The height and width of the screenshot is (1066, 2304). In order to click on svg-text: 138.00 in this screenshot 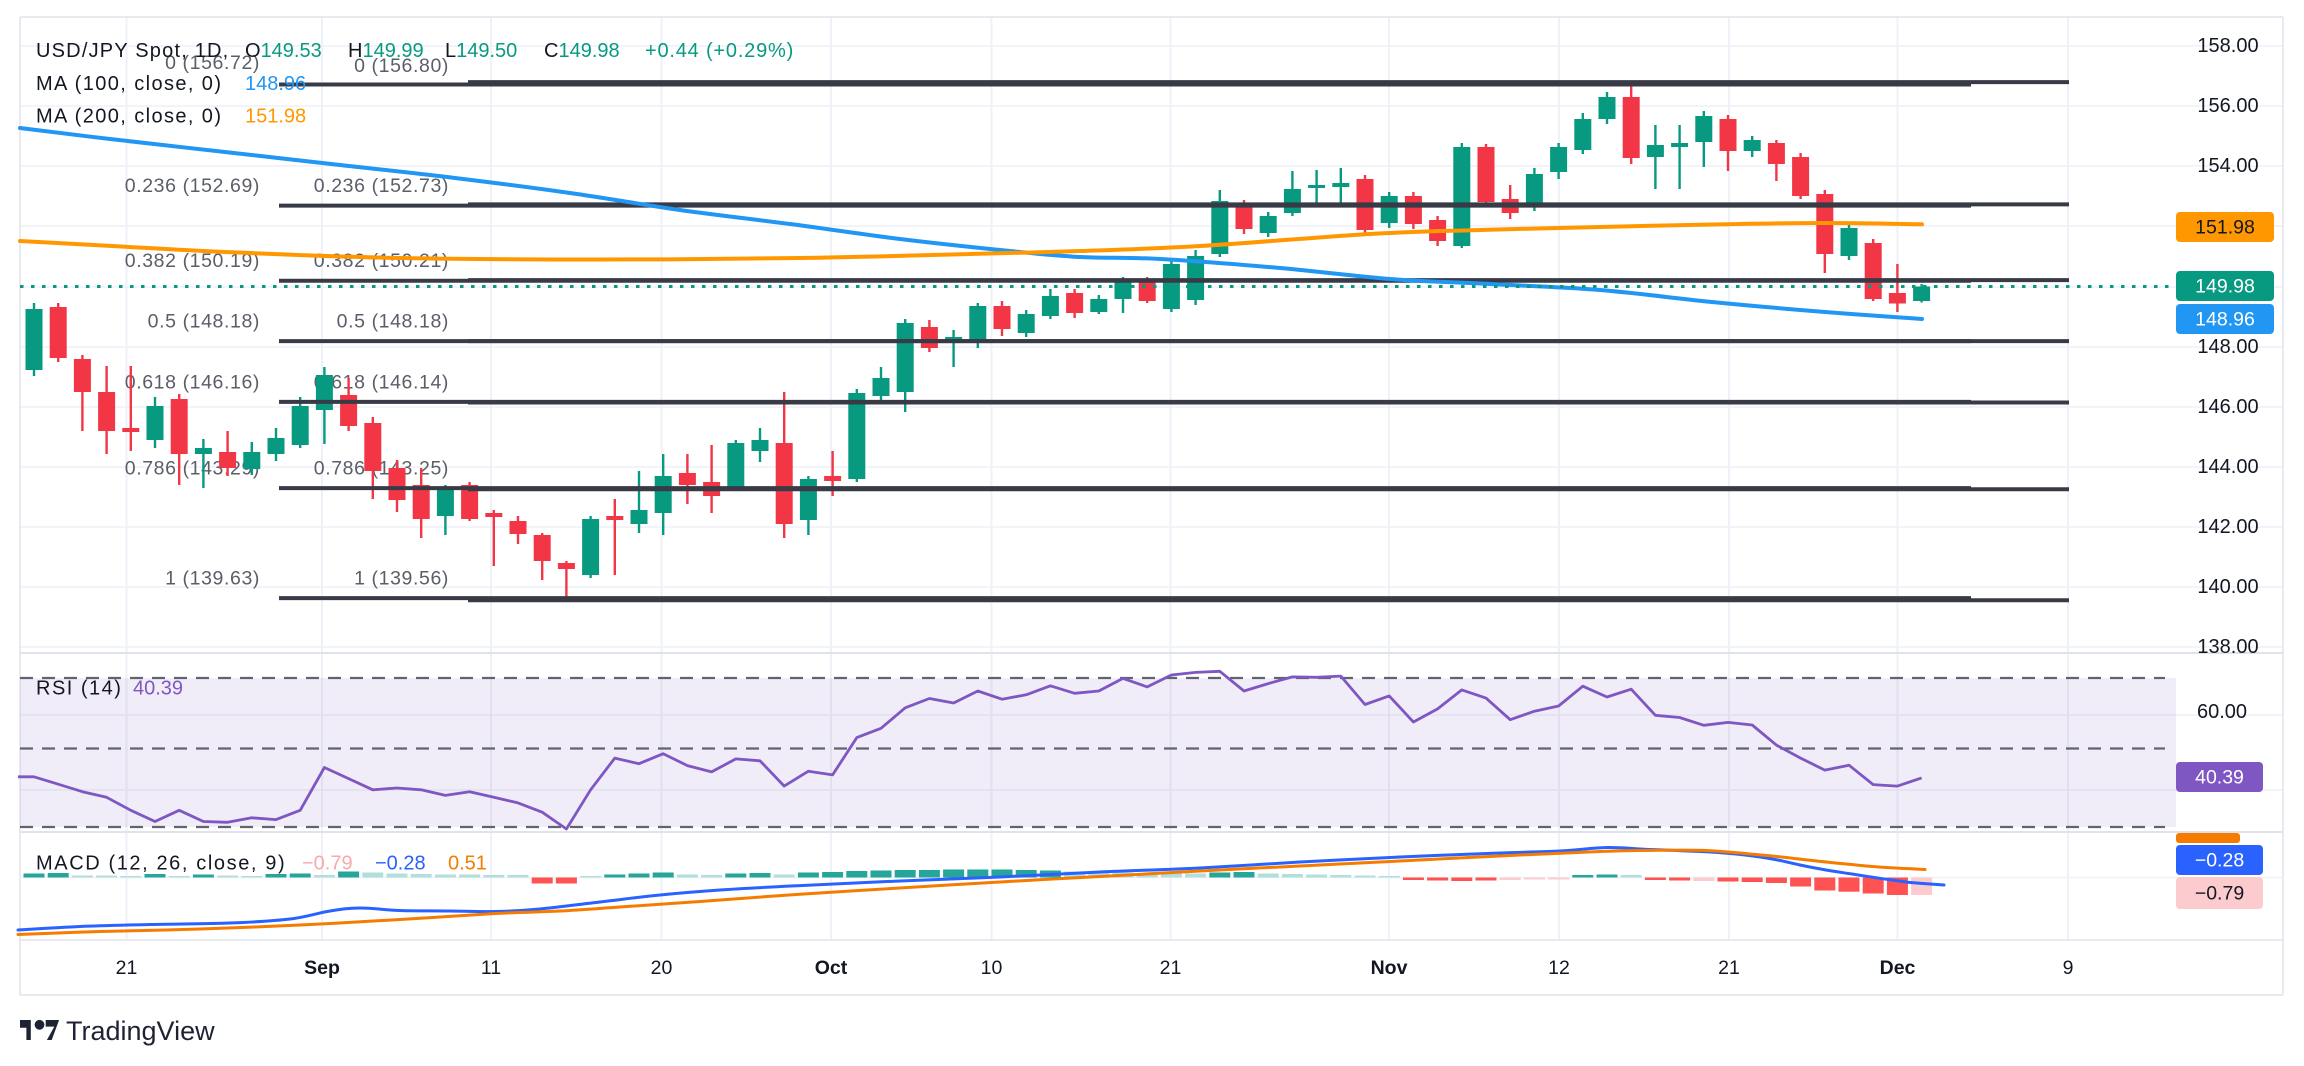, I will do `click(2227, 647)`.